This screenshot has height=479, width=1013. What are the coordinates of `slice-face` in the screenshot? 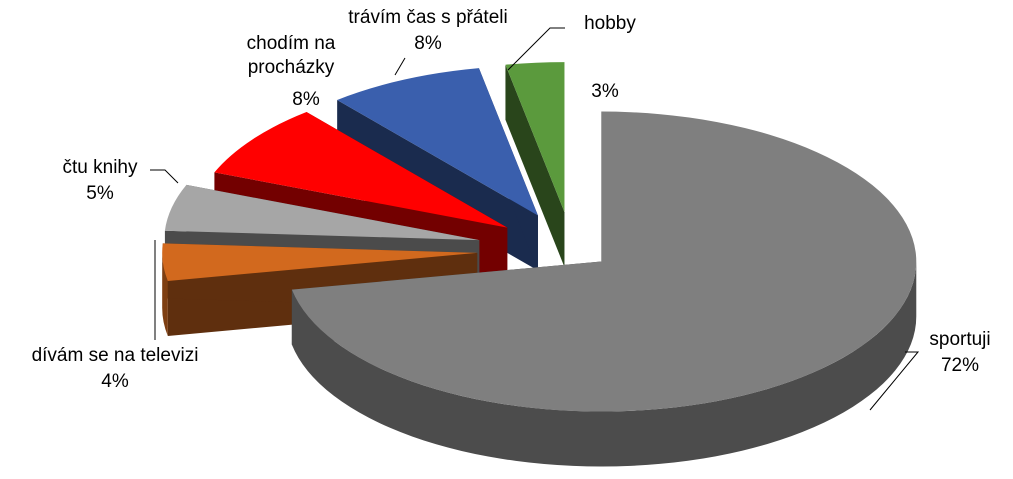 It's located at (535, 166).